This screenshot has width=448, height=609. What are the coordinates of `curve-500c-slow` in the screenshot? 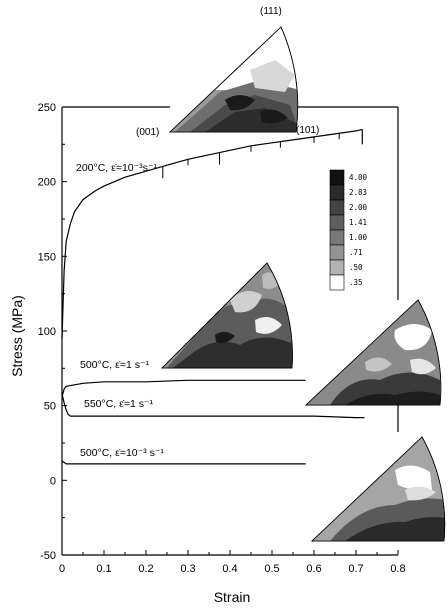 It's located at (183, 462).